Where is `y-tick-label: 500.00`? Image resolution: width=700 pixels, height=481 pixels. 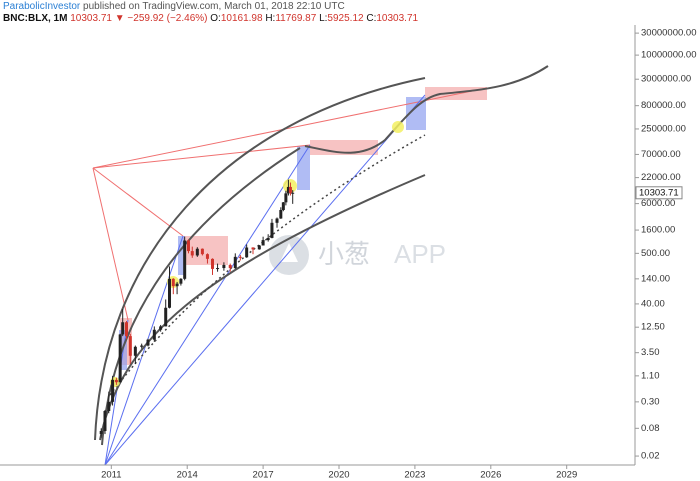 y-tick-label: 500.00 is located at coordinates (655, 253).